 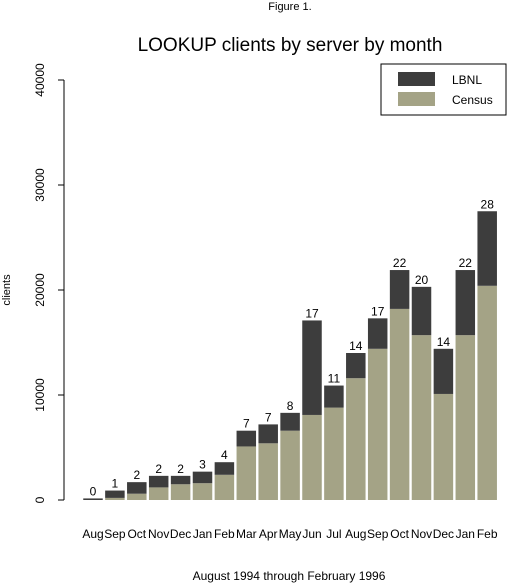 I want to click on y-axis: 0 10000 20000 30000 40000, so click(x=49, y=283).